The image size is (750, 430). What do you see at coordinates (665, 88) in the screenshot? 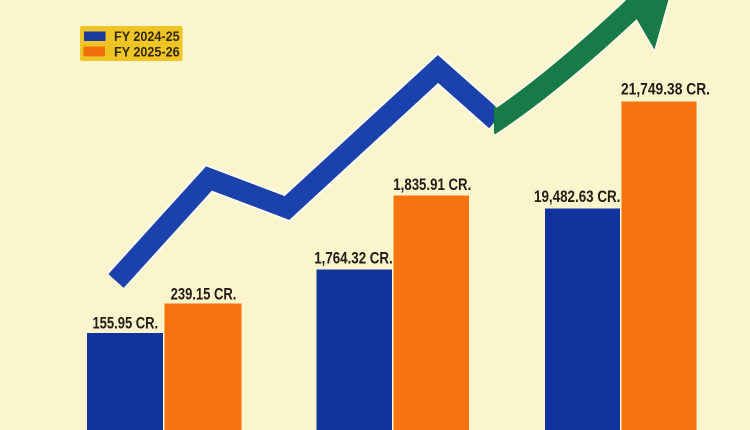
I see `svg-text: 21,749.38 CR.` at bounding box center [665, 88].